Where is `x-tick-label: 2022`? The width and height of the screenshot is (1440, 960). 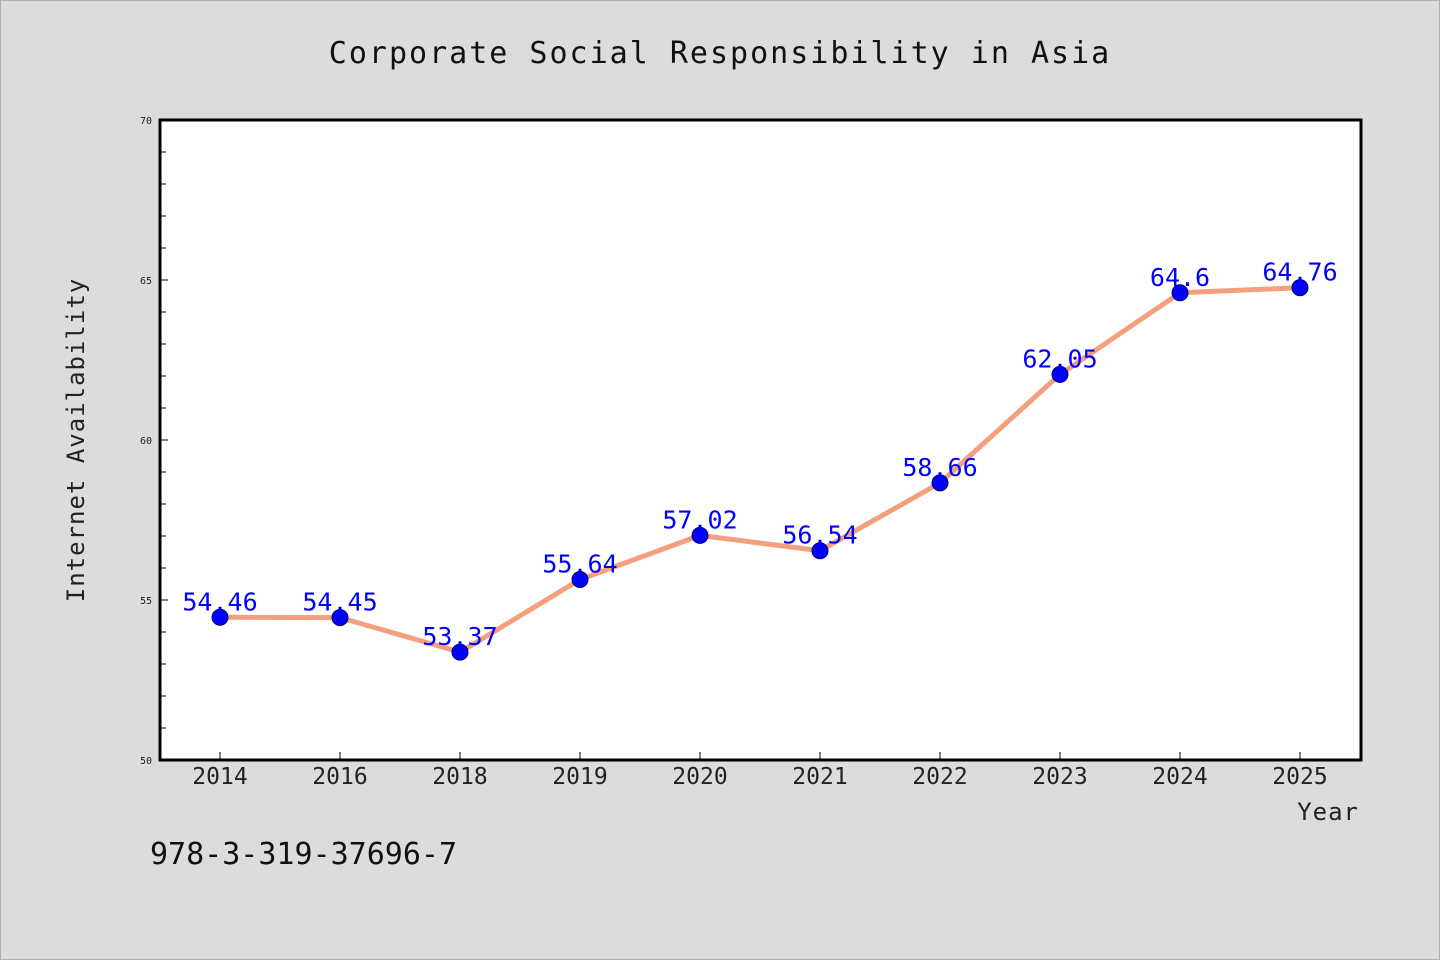 x-tick-label: 2022 is located at coordinates (939, 777).